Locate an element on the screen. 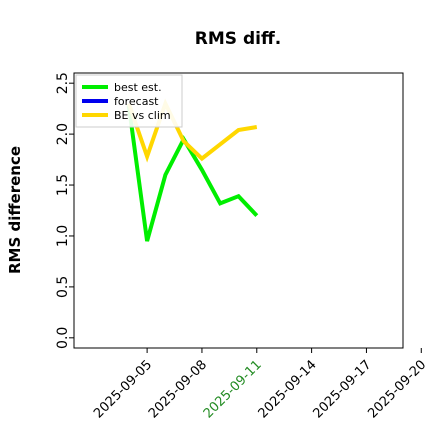  y-tick-label: 0.5 is located at coordinates (63, 287).